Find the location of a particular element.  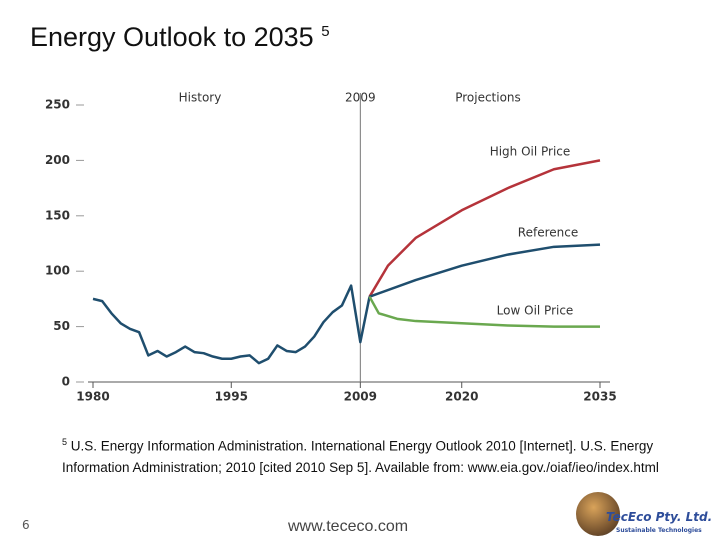

y-tick-label: 100 is located at coordinates (57, 271).